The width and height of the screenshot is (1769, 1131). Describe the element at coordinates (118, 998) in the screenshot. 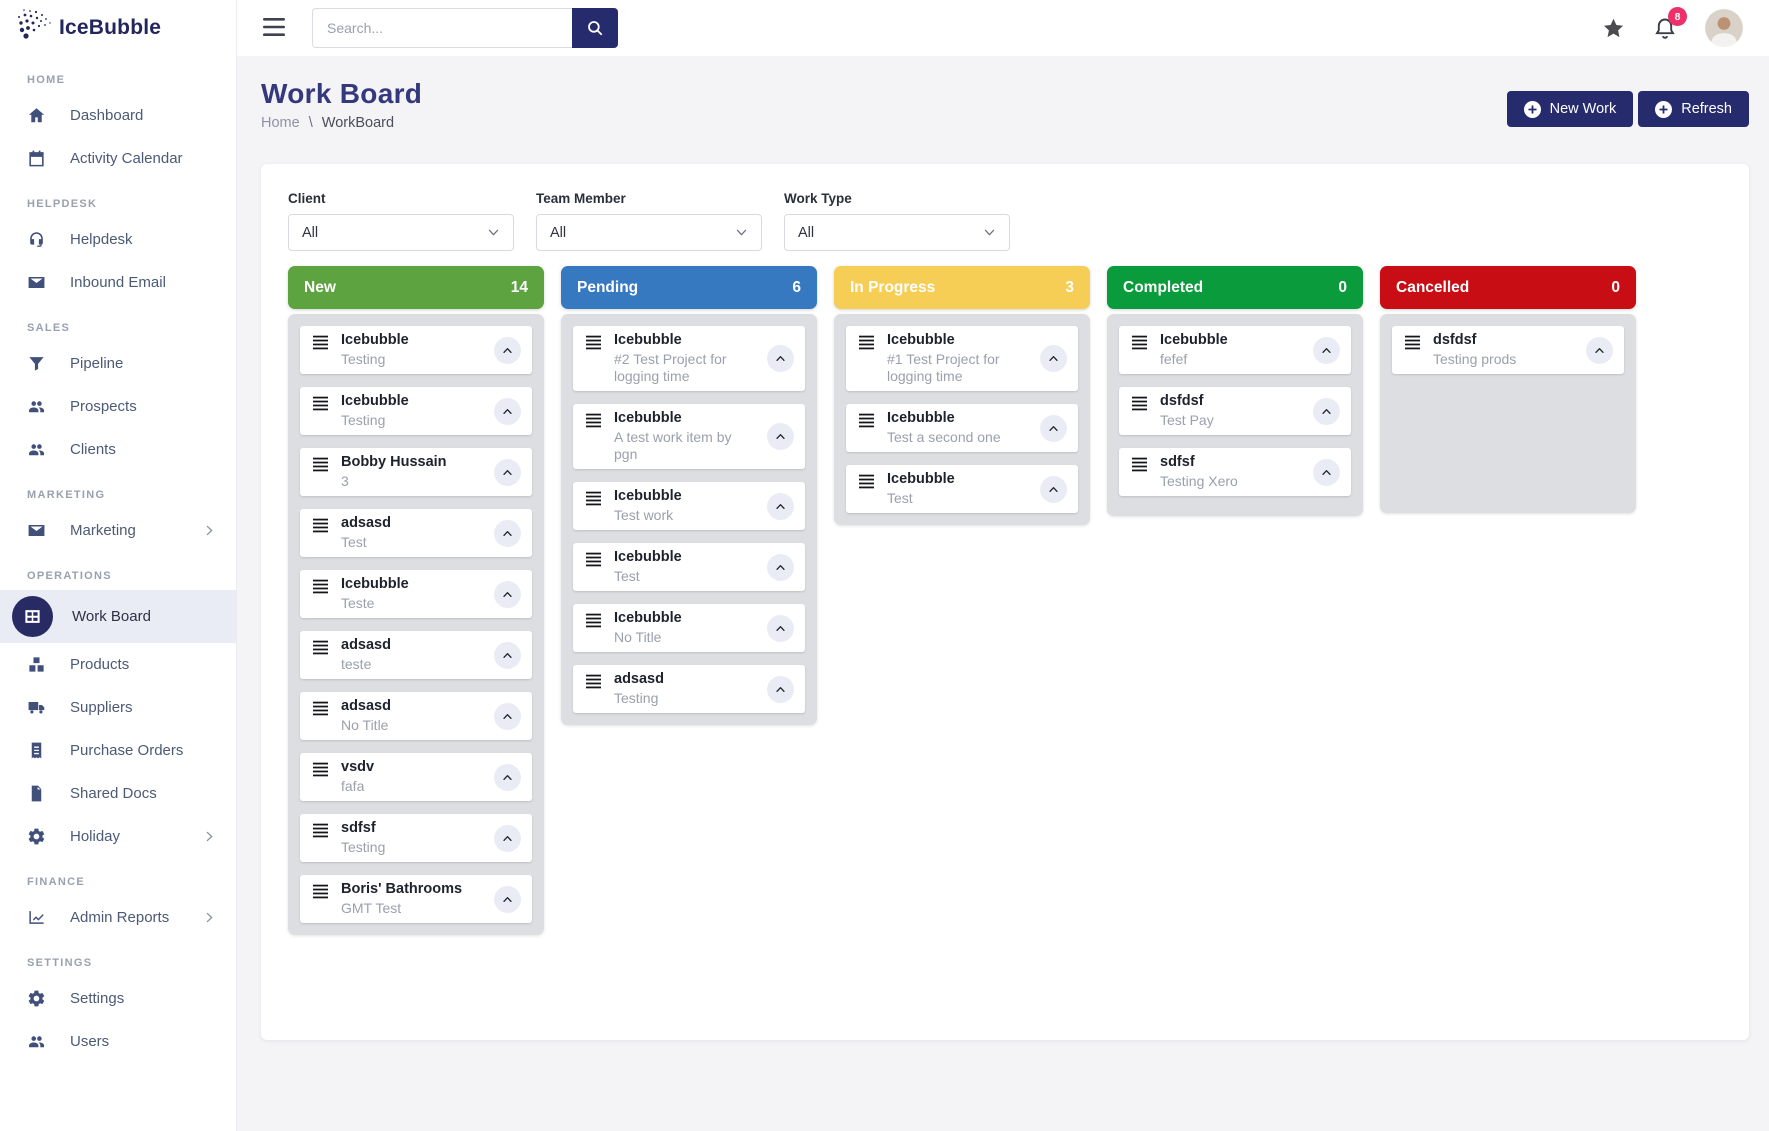

I see `sidebar-item-settings: Settings` at that location.